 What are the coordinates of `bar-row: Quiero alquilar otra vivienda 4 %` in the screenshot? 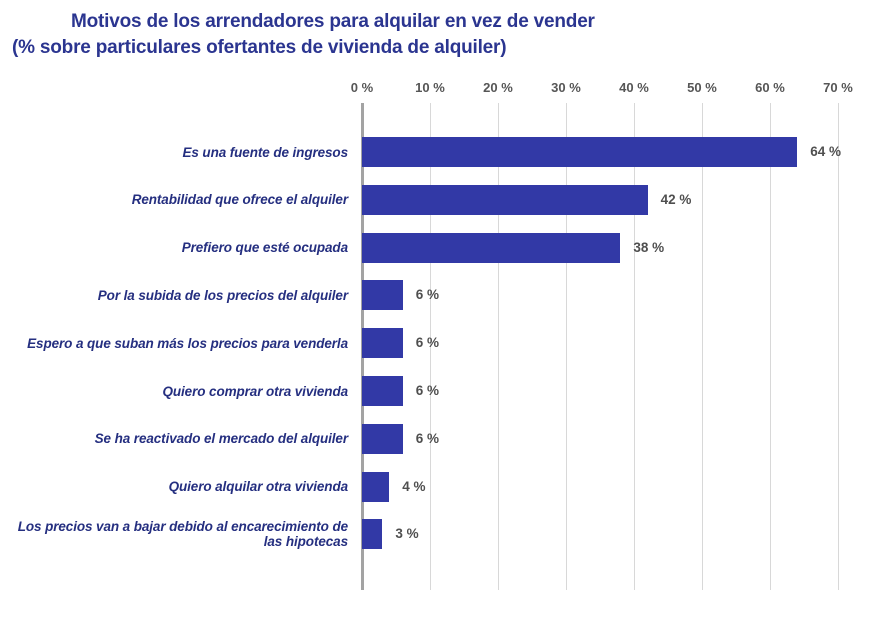 It's located at (435, 486).